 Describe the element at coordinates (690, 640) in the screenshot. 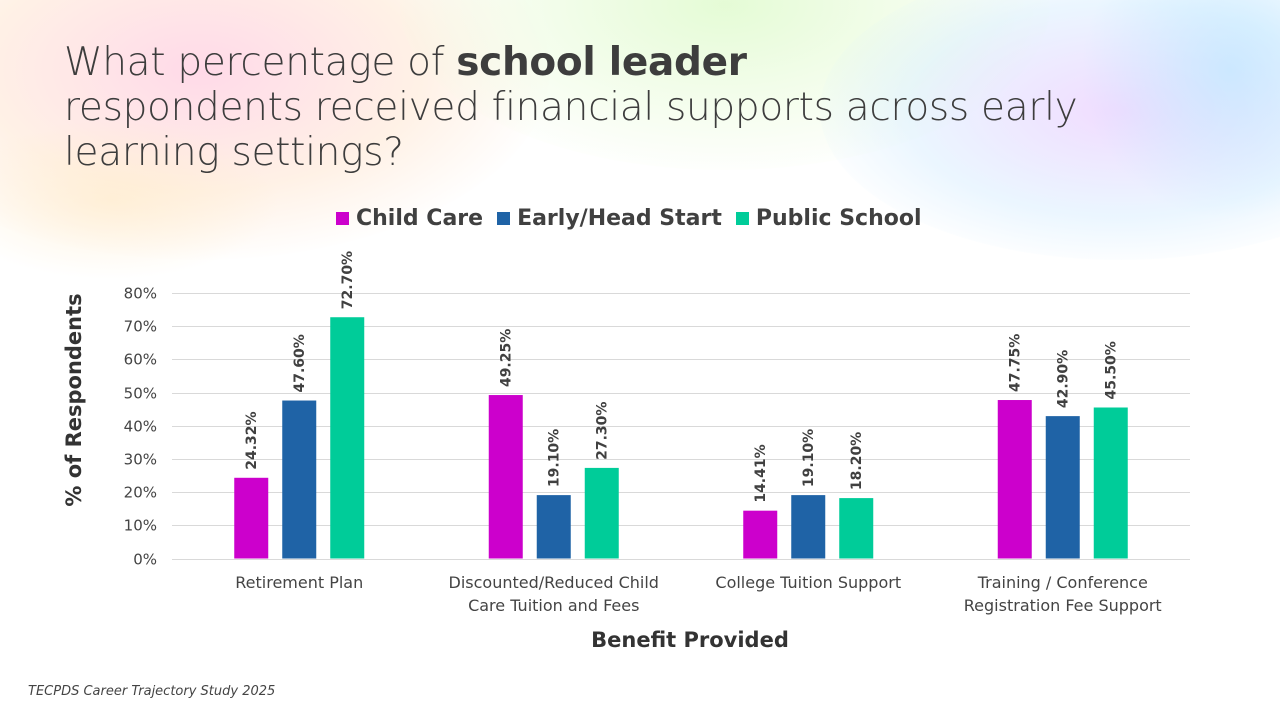

I see `x-axis-title: Benefit Provided` at that location.